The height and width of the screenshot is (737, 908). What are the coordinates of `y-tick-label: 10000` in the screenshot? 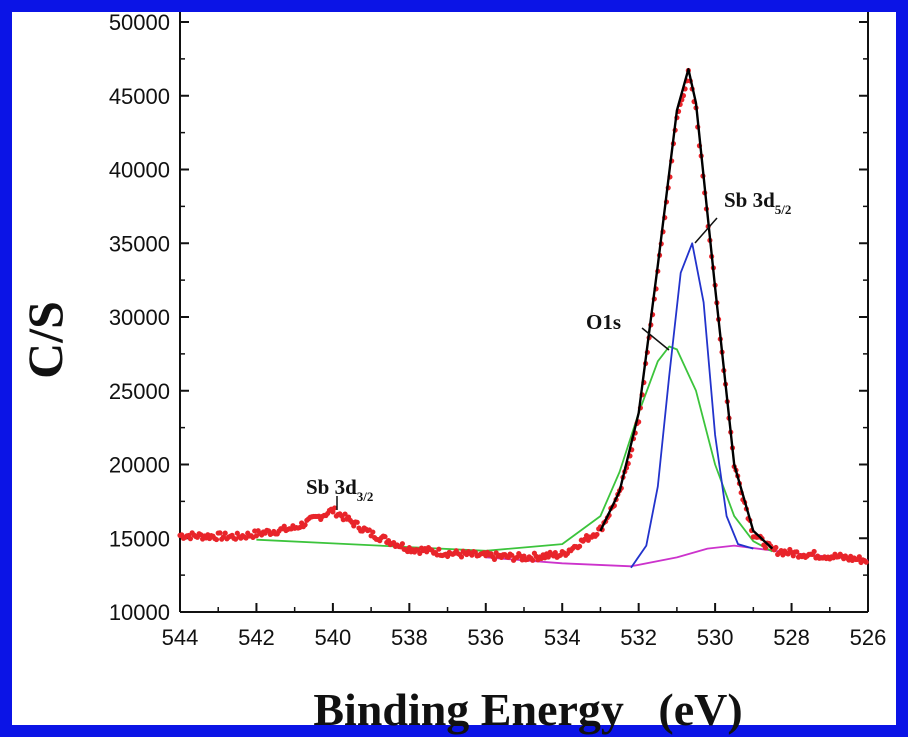 It's located at (139, 612).